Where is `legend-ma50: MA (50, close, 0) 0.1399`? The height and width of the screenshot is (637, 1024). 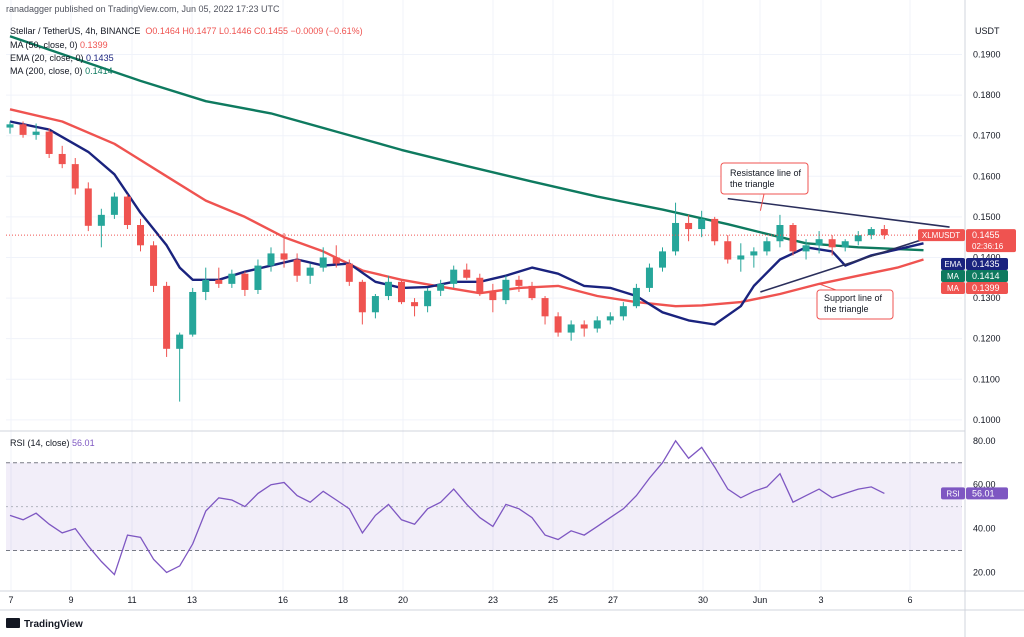
legend-ma50: MA (50, close, 0) 0.1399 is located at coordinates (59, 45).